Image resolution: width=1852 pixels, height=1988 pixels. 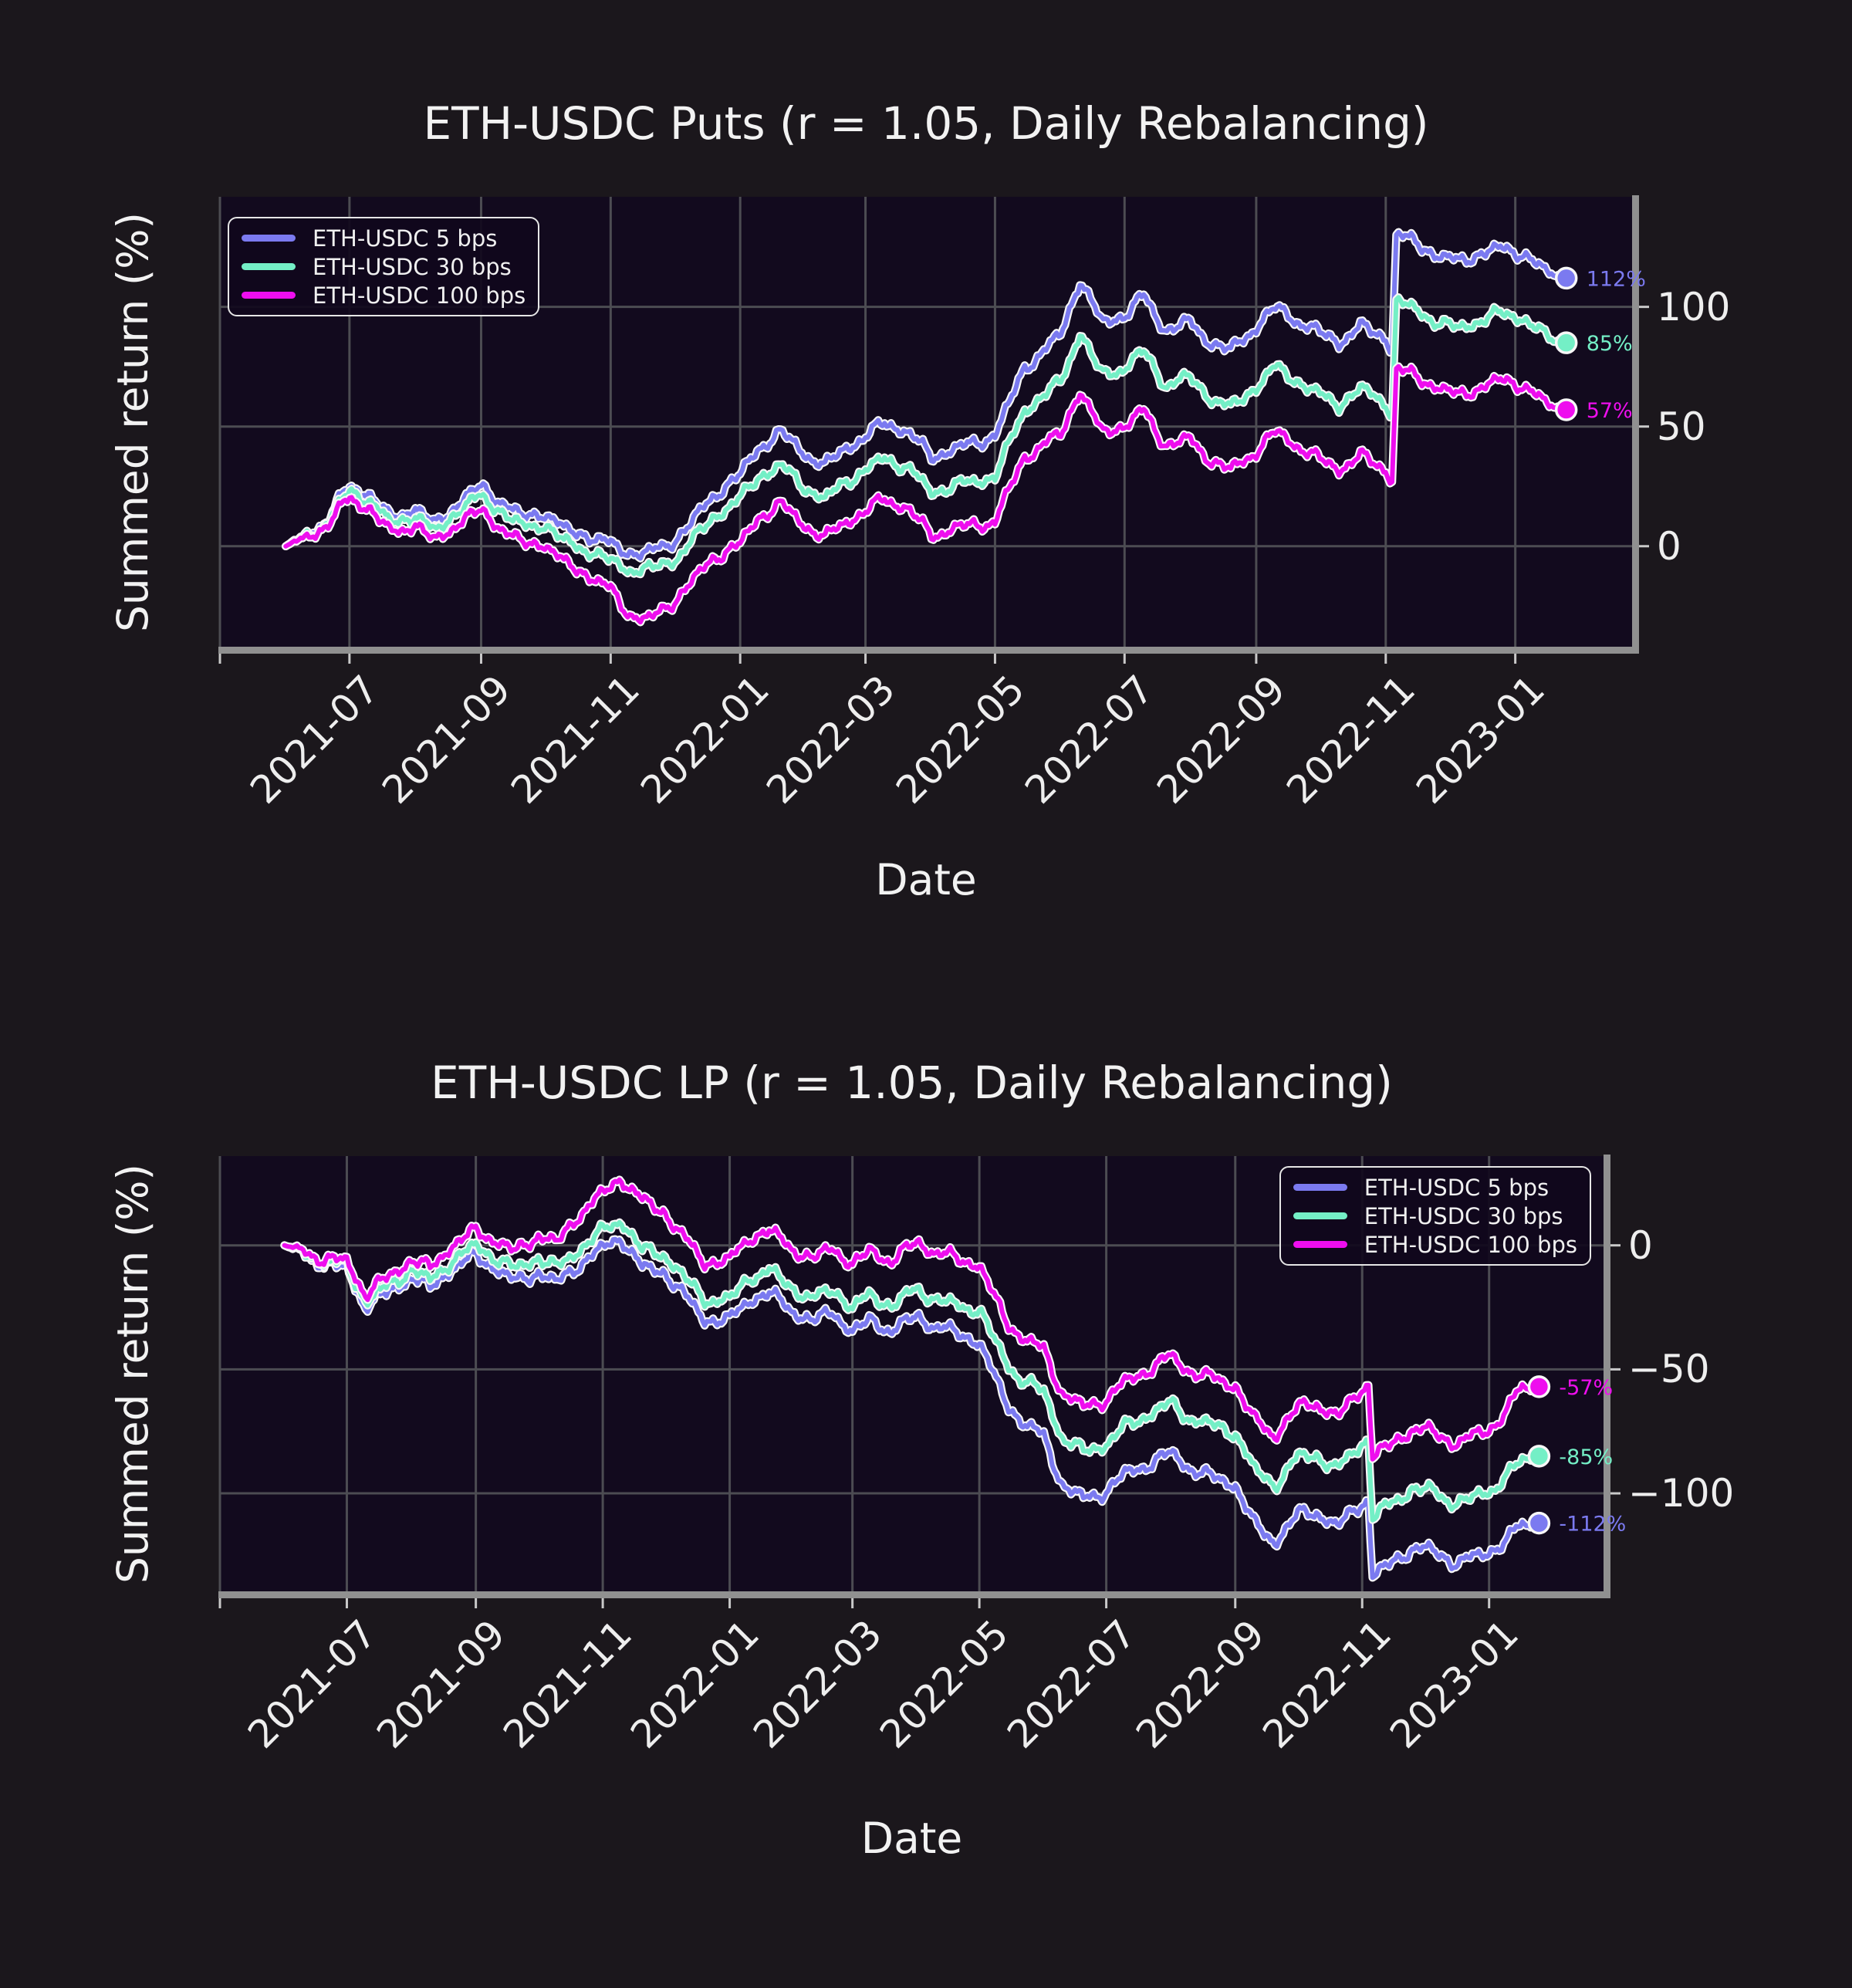 I want to click on y-axis-label-lp: Summed return (%), so click(x=132, y=1374).